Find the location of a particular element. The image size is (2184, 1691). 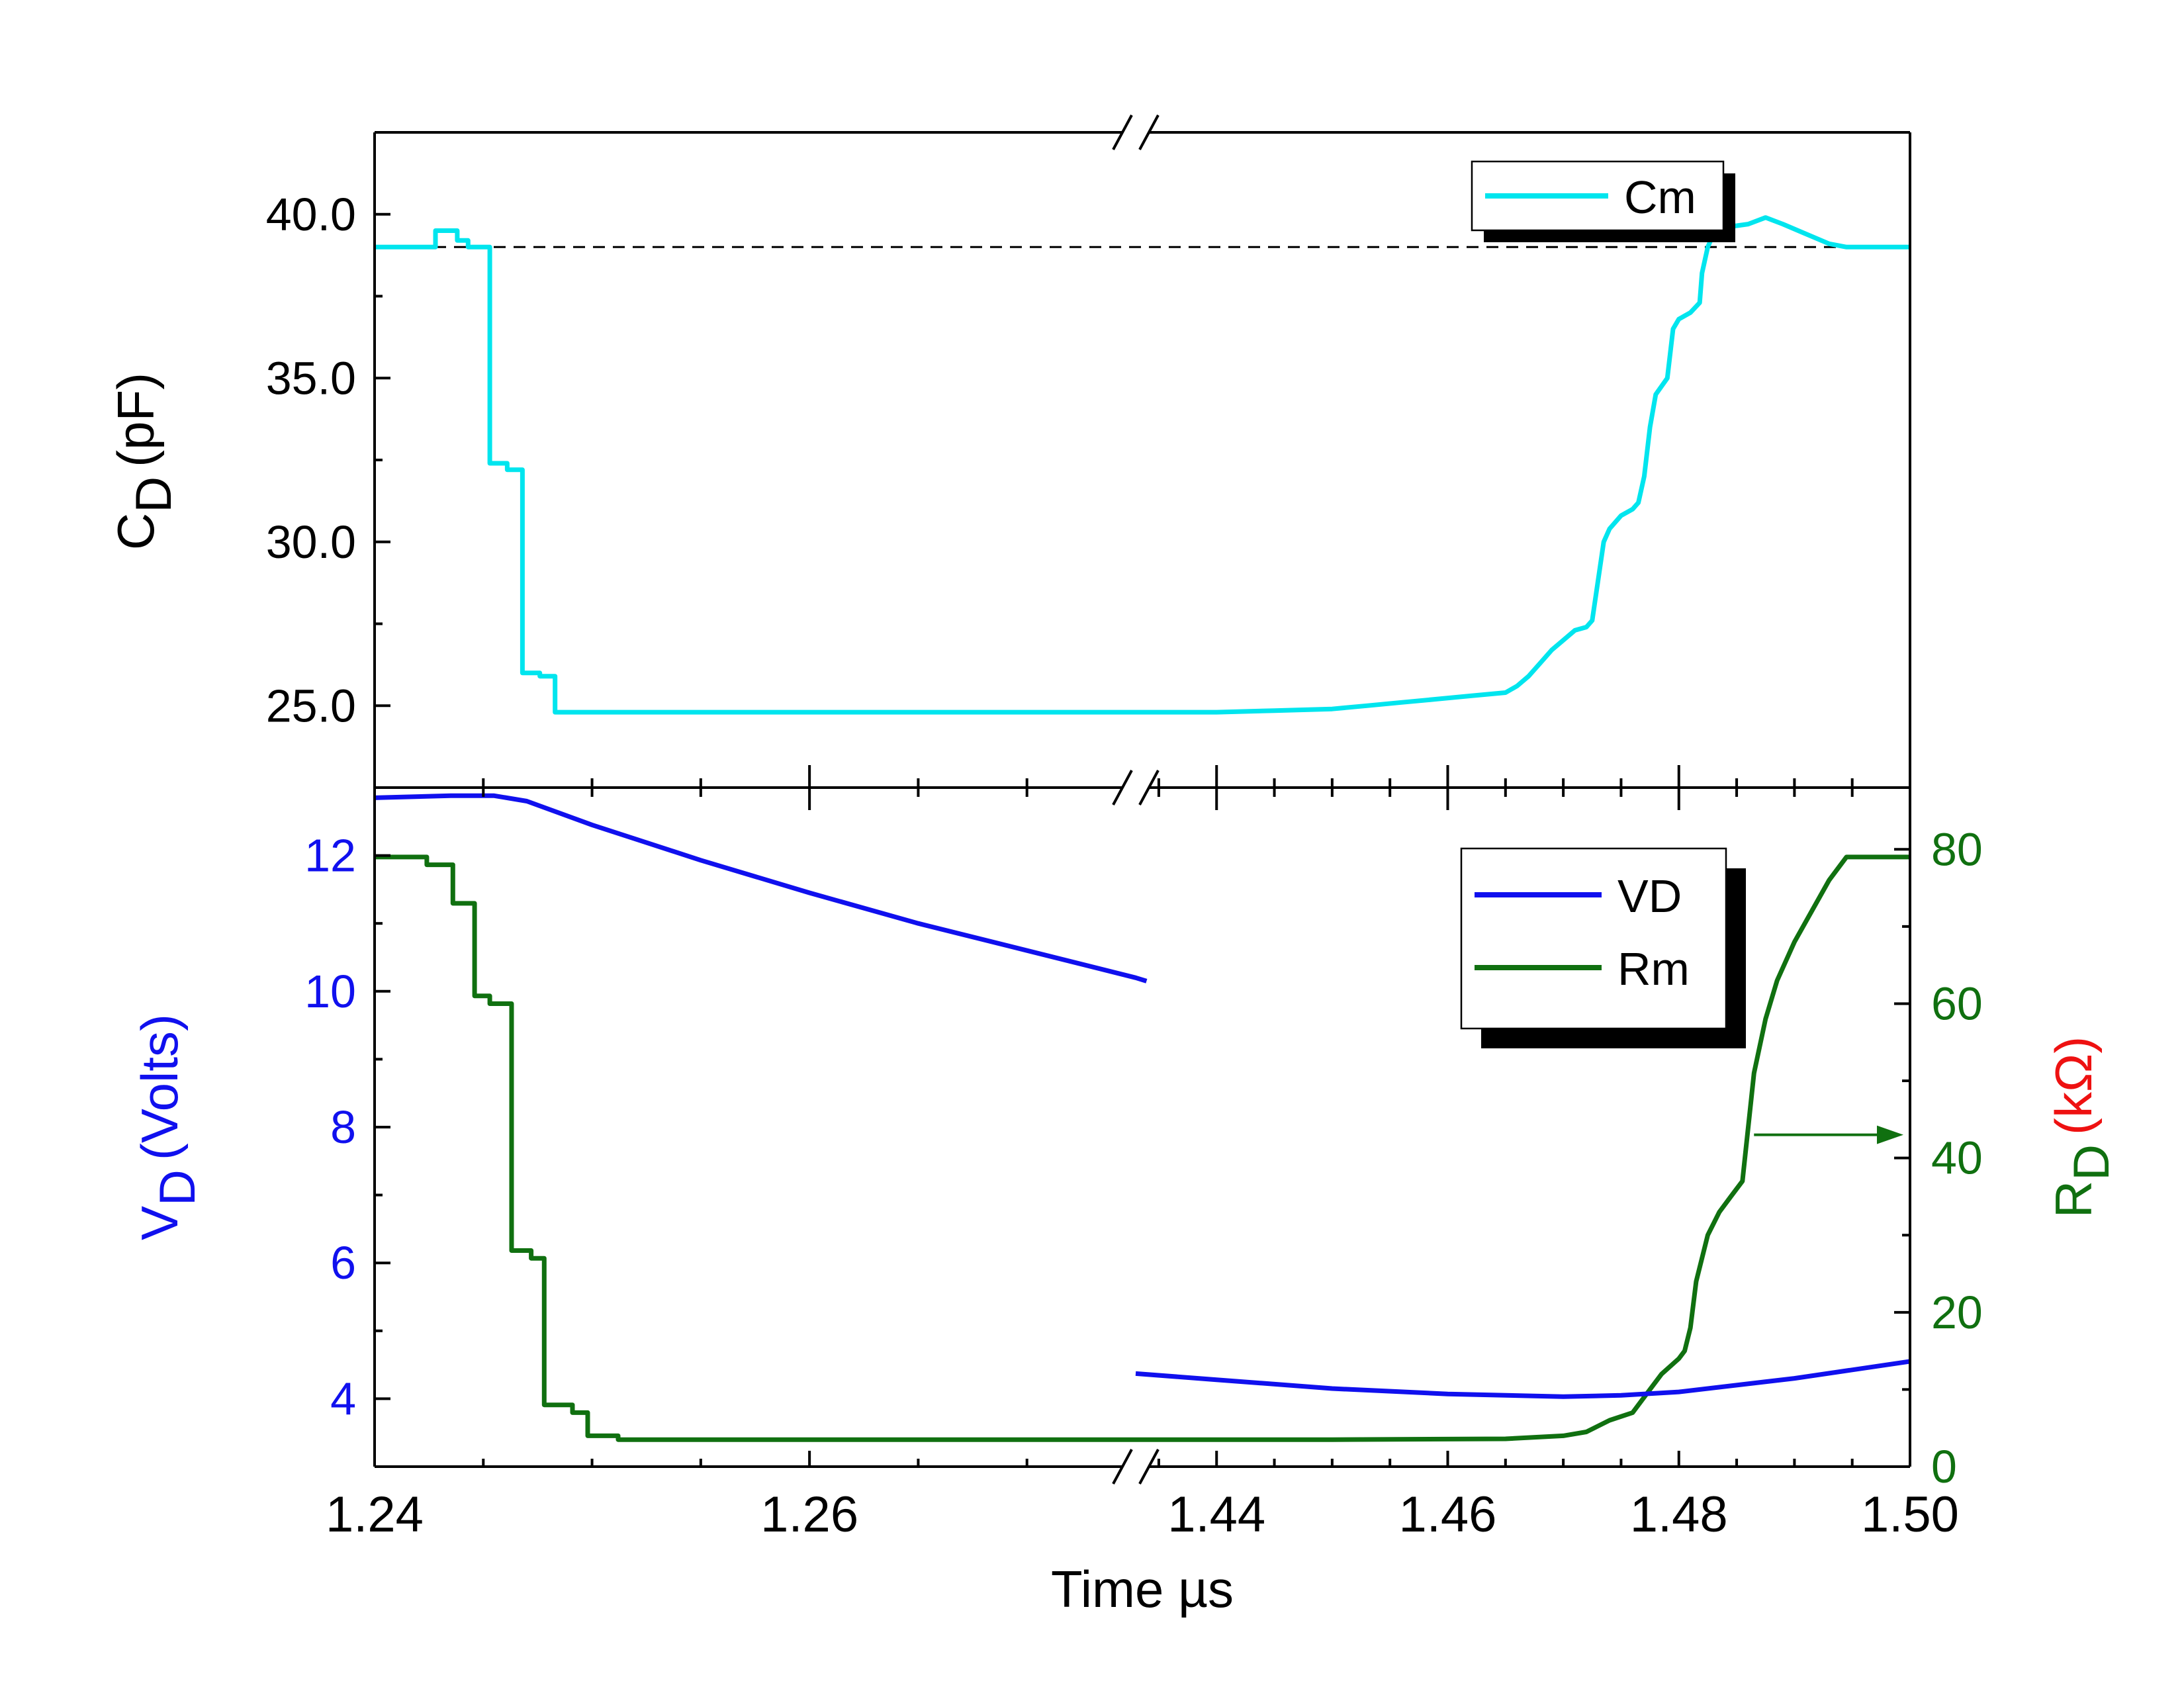

lower-y-tick-label: 10 is located at coordinates (330, 991).